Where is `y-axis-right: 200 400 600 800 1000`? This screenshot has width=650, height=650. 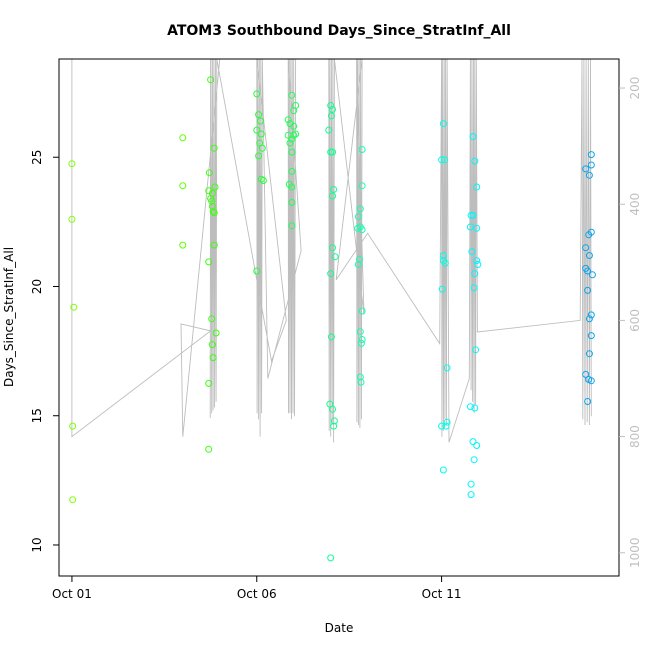 y-axis-right: 200 400 600 800 1000 is located at coordinates (630, 322).